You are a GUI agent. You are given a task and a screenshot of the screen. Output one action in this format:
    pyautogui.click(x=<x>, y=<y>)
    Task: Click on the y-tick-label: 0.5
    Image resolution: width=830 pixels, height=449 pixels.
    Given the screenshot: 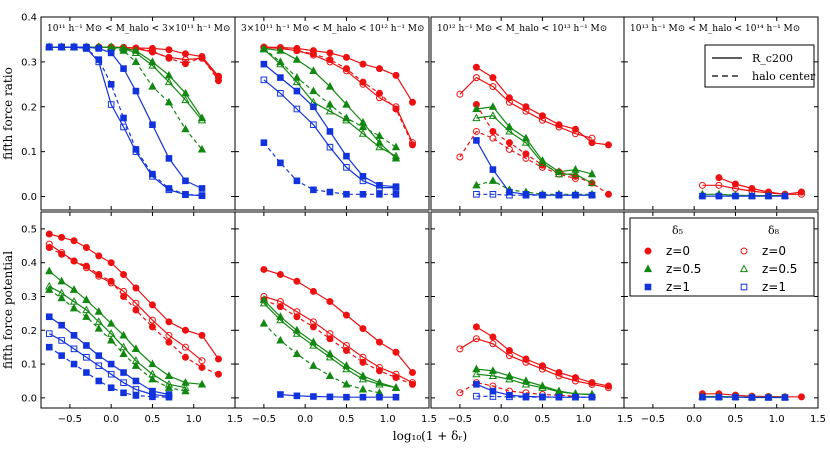 What is the action you would take?
    pyautogui.click(x=29, y=229)
    